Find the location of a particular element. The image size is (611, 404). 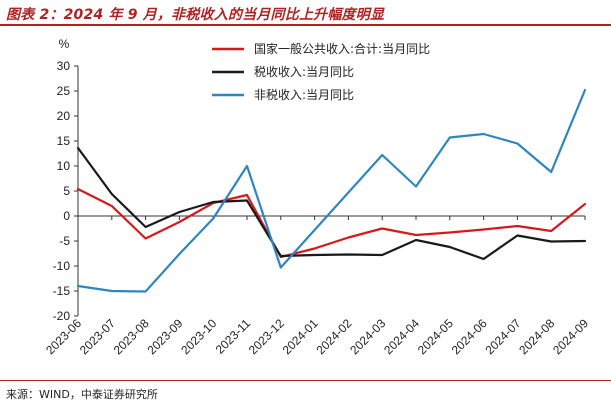

y-tick-label: 15 is located at coordinates (64, 141).